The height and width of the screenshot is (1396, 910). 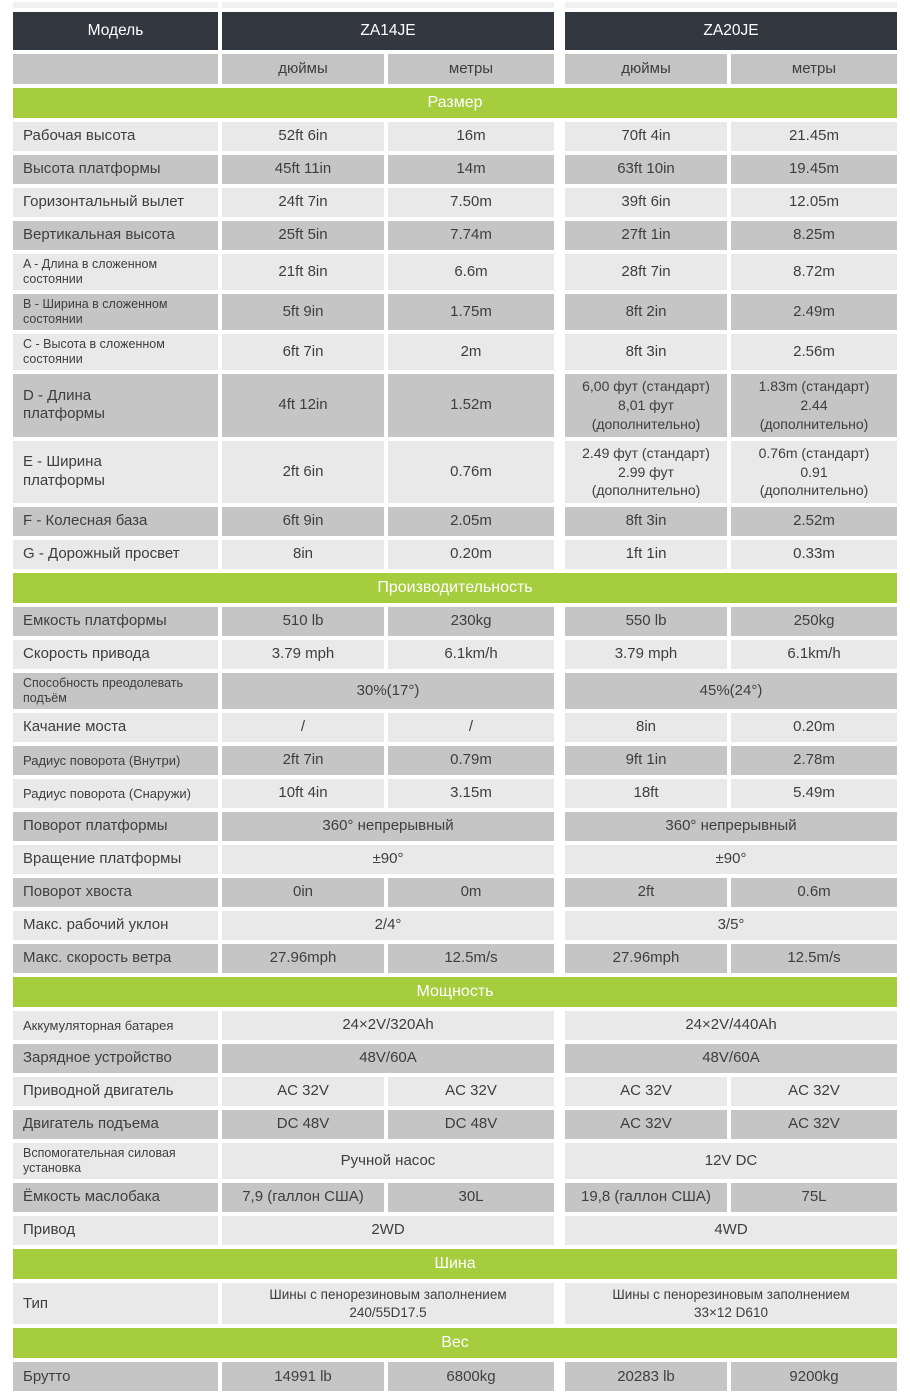 What do you see at coordinates (731, 31) in the screenshot?
I see `model-za20je-header: ZA20JE` at bounding box center [731, 31].